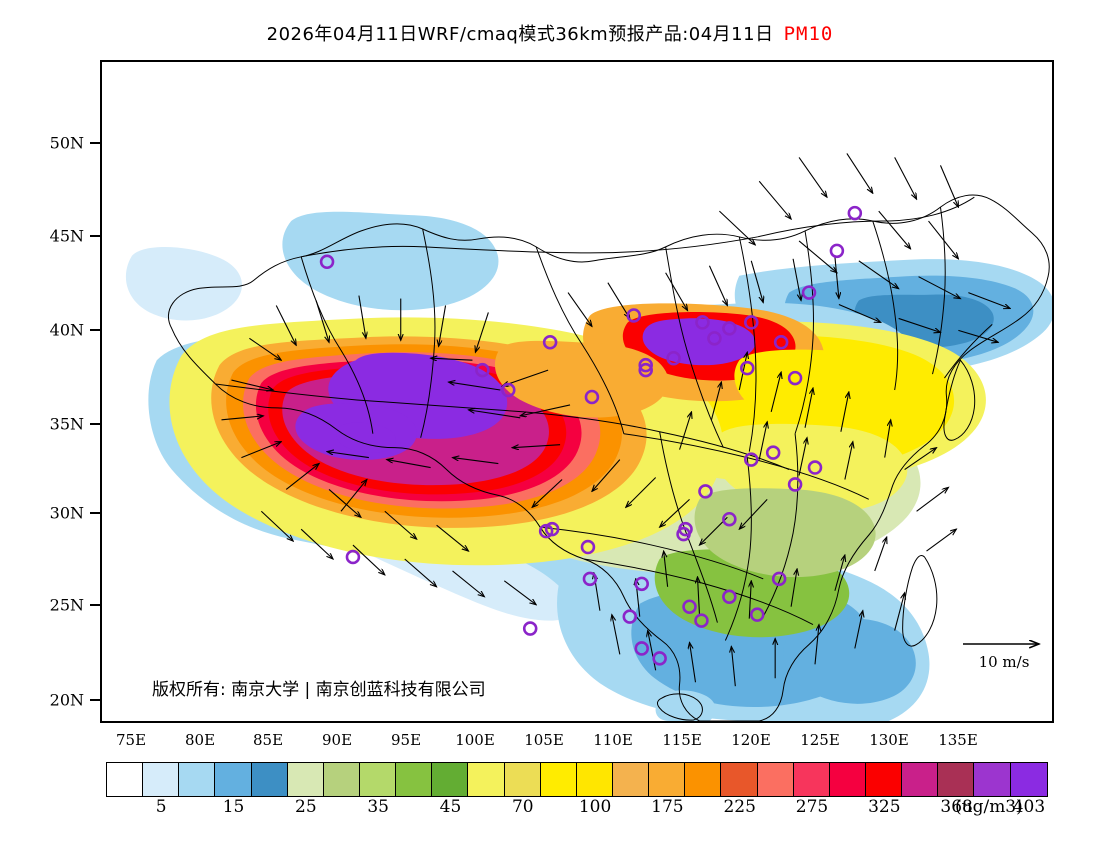 This screenshot has height=850, width=1100. I want to click on colorbar, so click(577, 779).